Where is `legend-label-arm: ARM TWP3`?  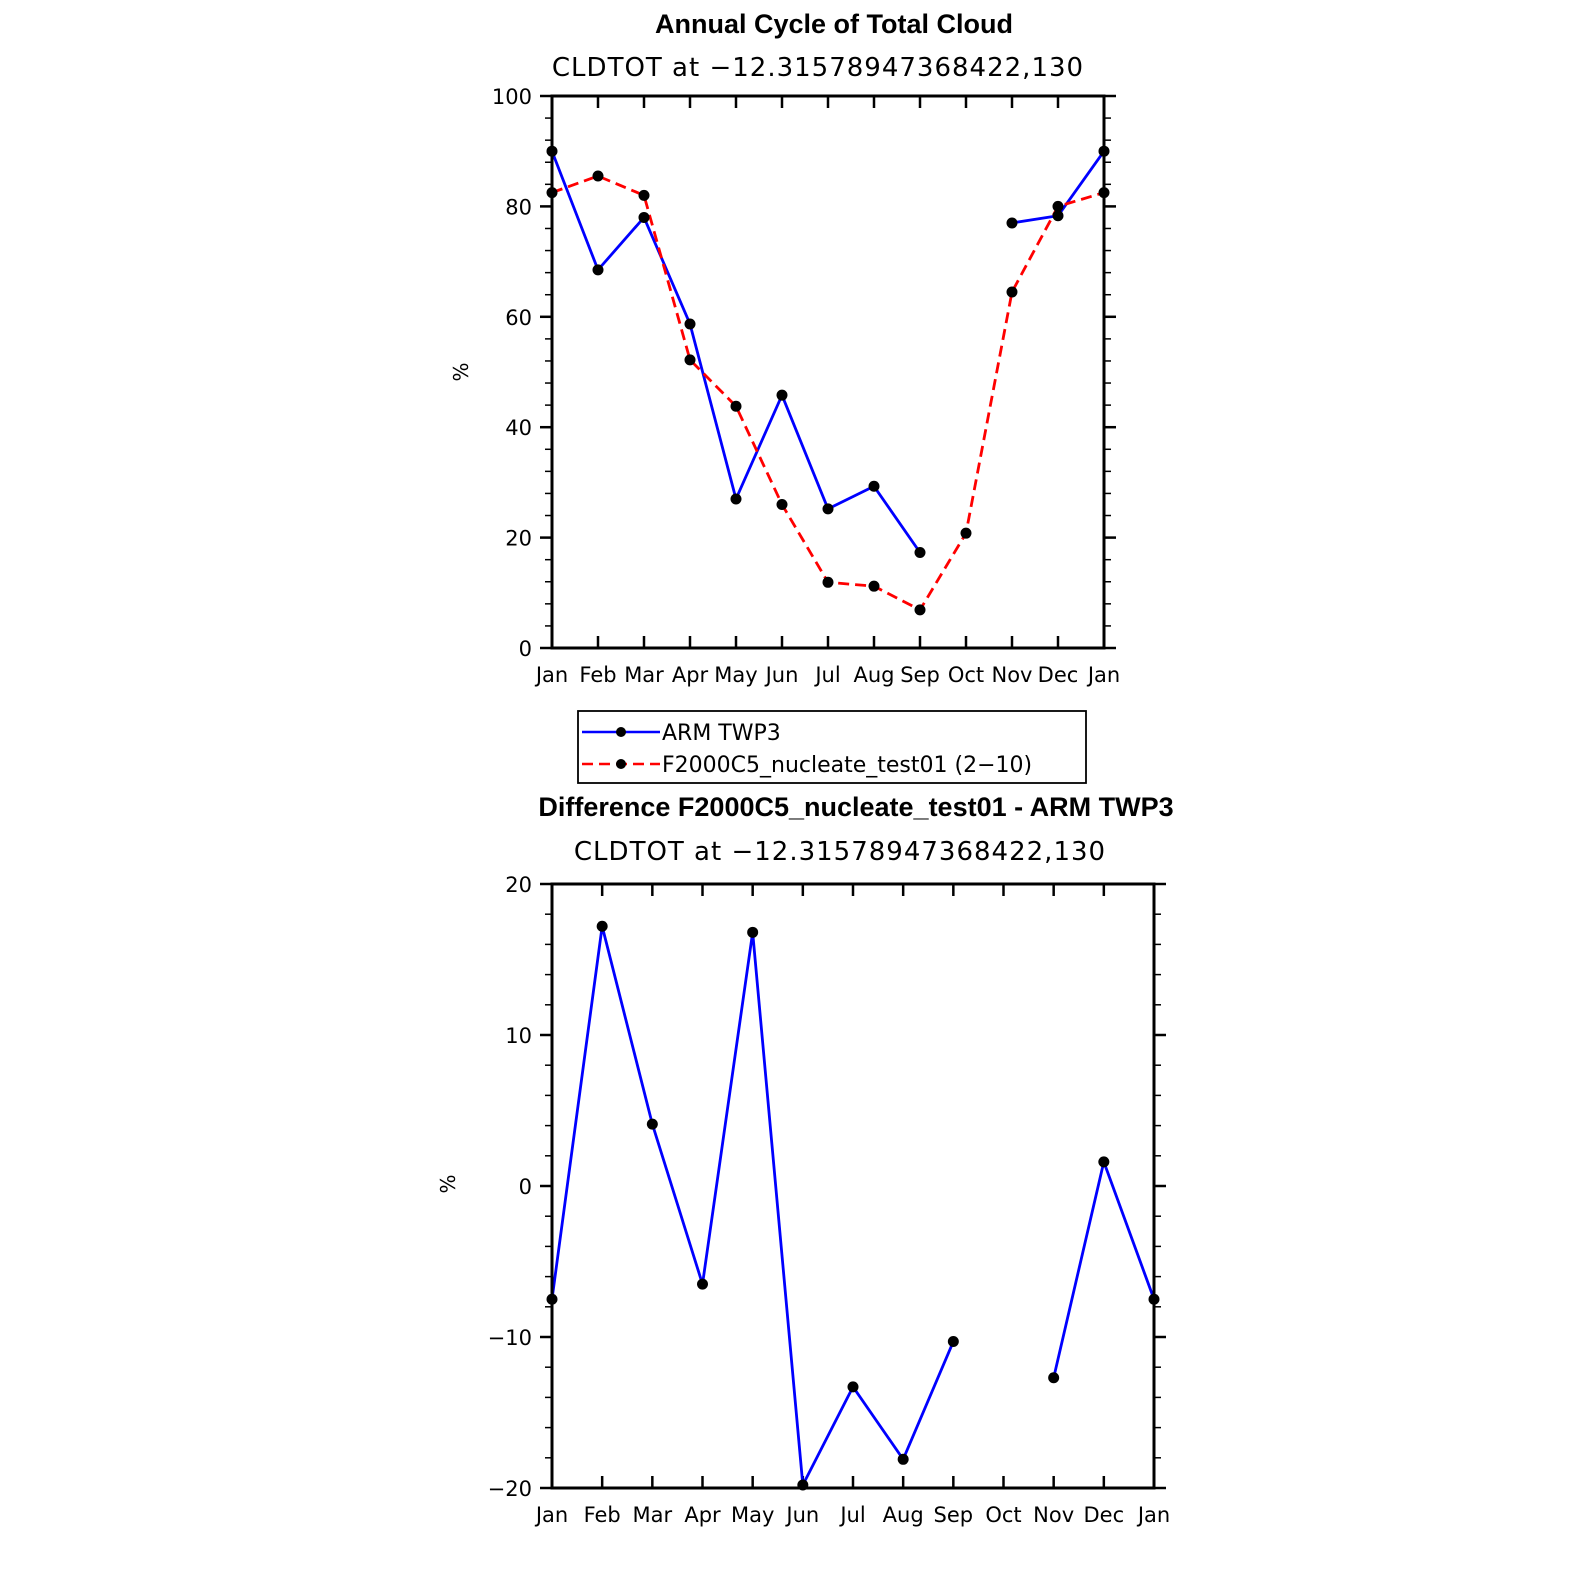 legend-label-arm: ARM TWP3 is located at coordinates (721, 733).